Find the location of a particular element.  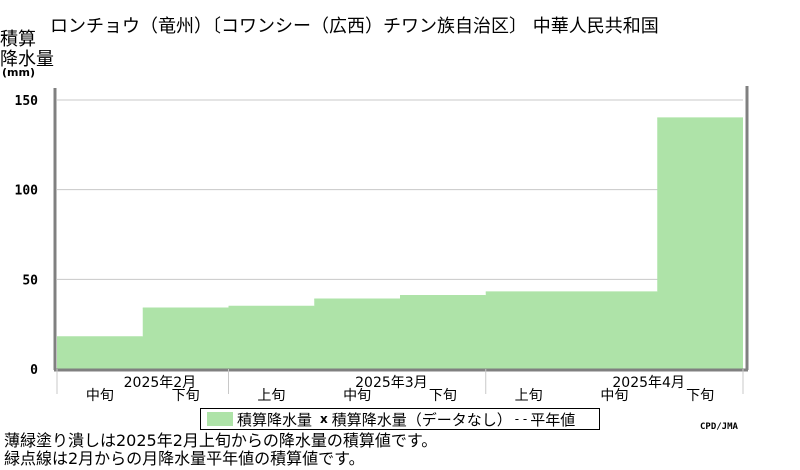

chart-title: ロンチョウ（竜州）〔コワンシー（広西）チワン族自治区〕 中華人民共和国 is located at coordinates (354, 26).